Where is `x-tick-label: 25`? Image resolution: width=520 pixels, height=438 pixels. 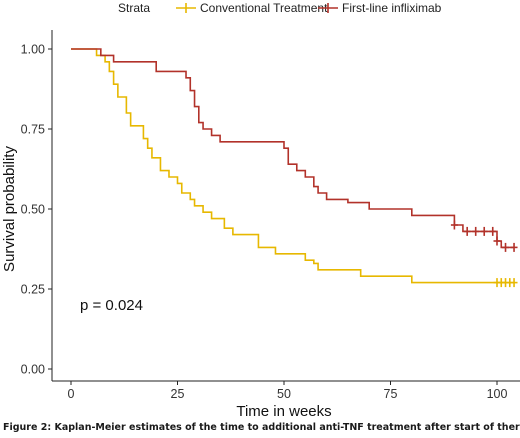 x-tick-label: 25 is located at coordinates (178, 394).